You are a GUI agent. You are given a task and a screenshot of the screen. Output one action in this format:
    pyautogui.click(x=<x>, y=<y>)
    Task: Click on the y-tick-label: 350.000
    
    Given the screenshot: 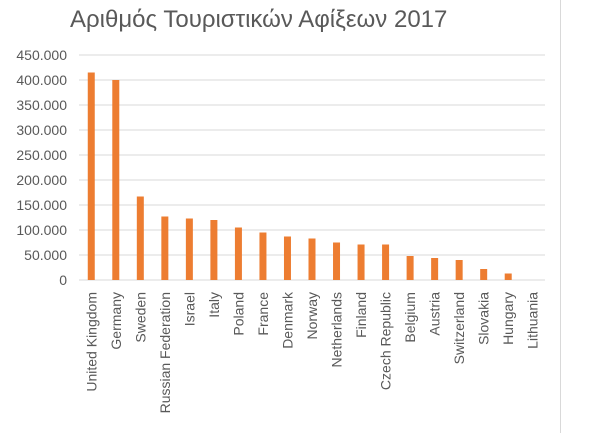 What is the action you would take?
    pyautogui.click(x=41, y=105)
    